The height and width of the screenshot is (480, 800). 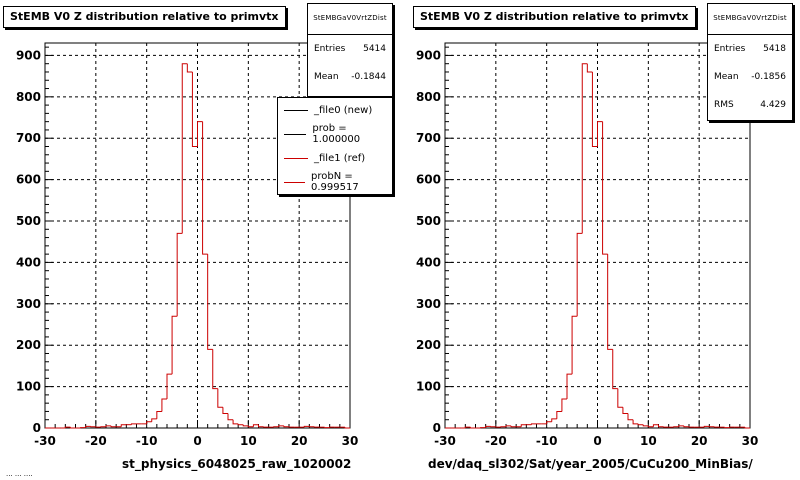 What do you see at coordinates (750, 49) in the screenshot?
I see `right-stats-entries: Entries 5418` at bounding box center [750, 49].